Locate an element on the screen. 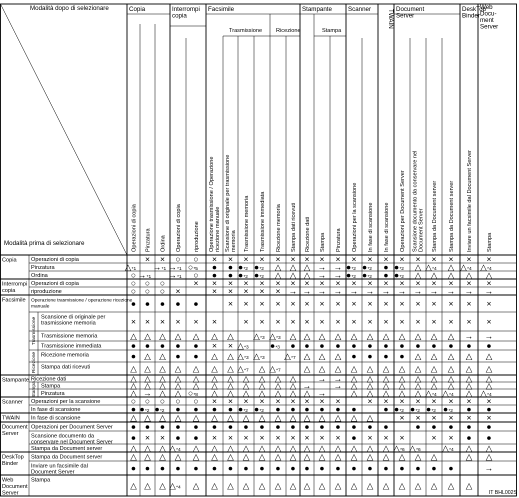 Image resolution: width=519 pixels, height=498 pixels. table-cell: ●*2 is located at coordinates (367, 275).